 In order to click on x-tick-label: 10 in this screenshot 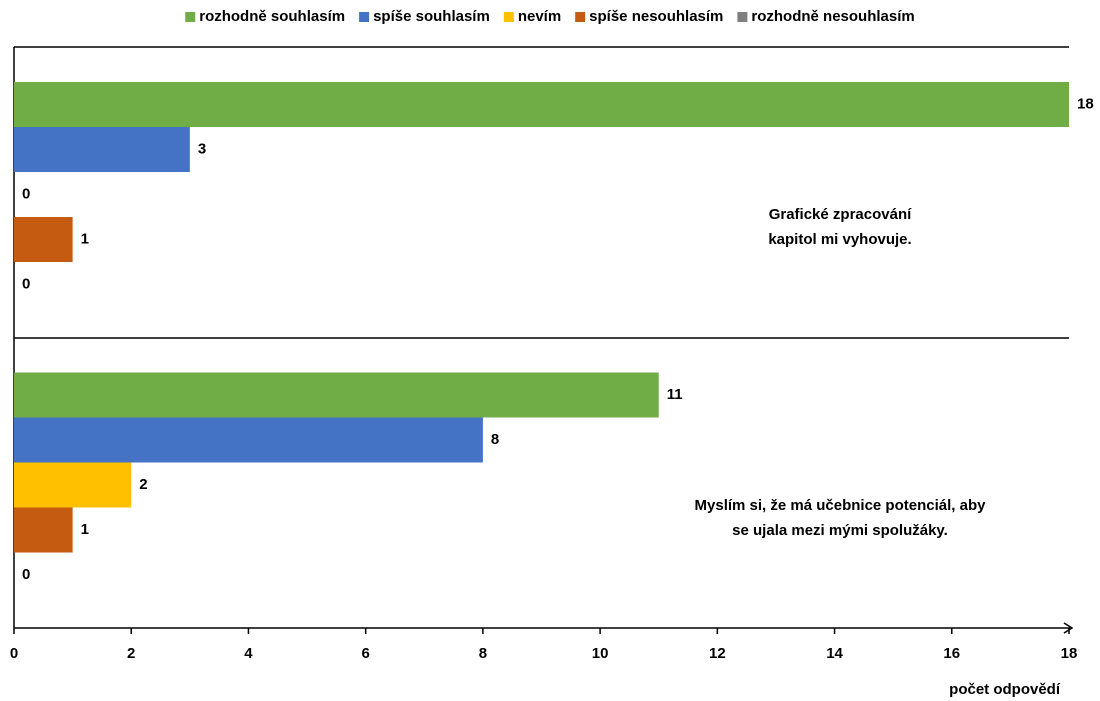, I will do `click(600, 653)`.